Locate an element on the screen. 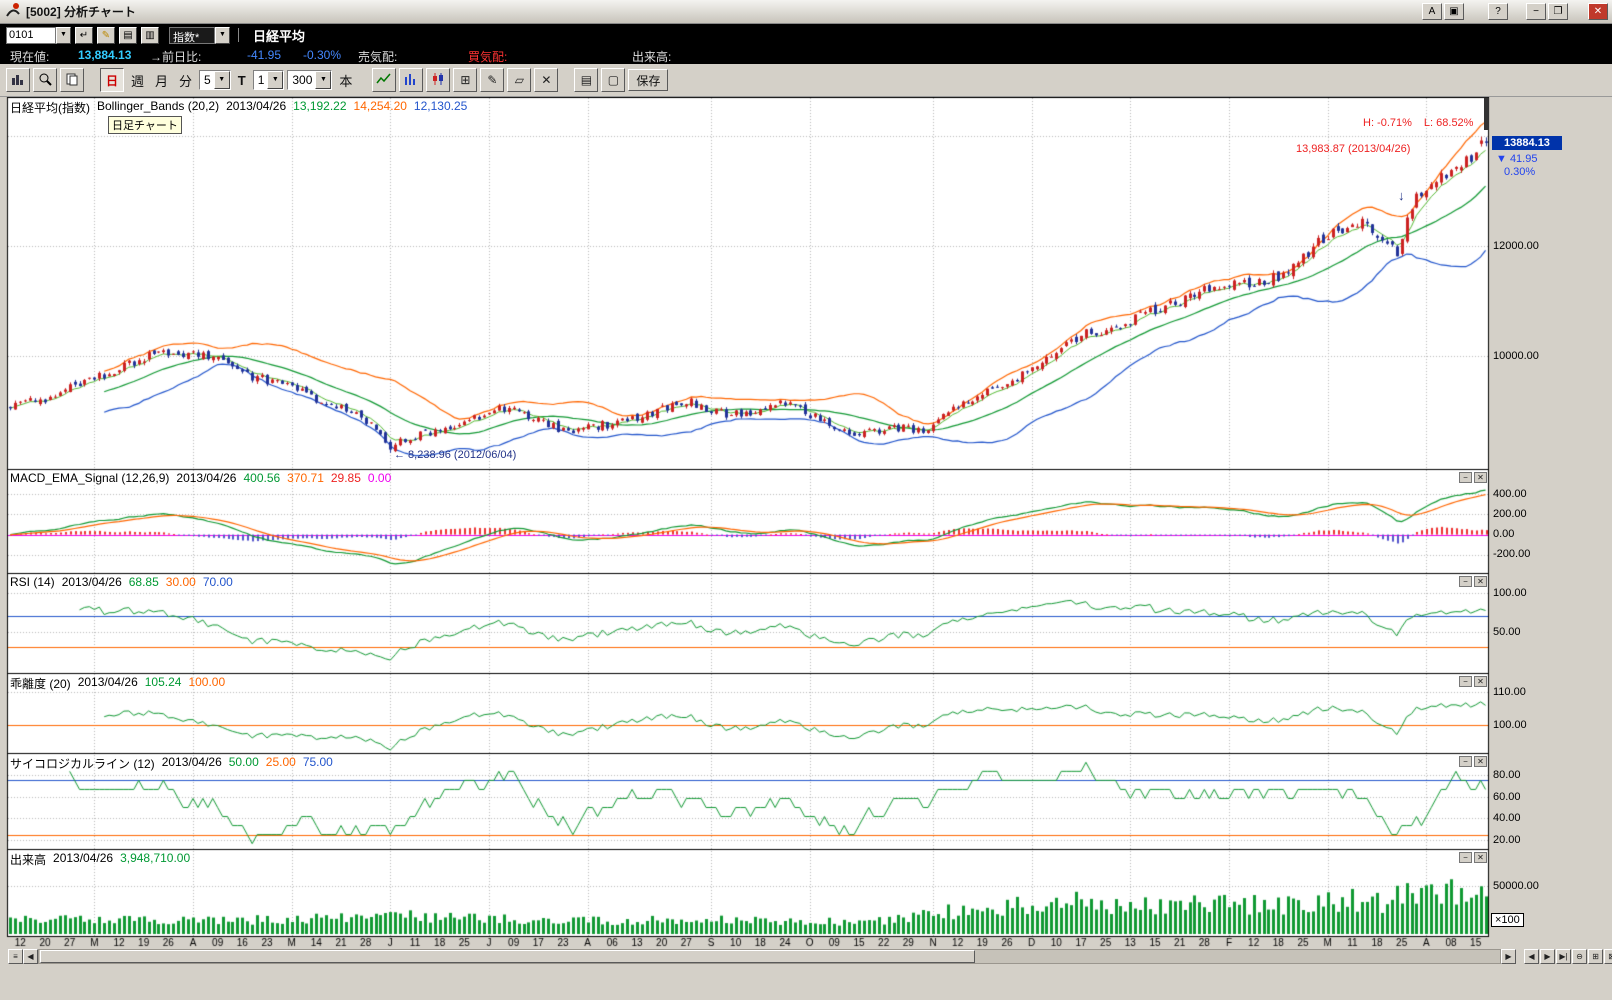  chart-type-tooltip: 日足チャート is located at coordinates (145, 125).